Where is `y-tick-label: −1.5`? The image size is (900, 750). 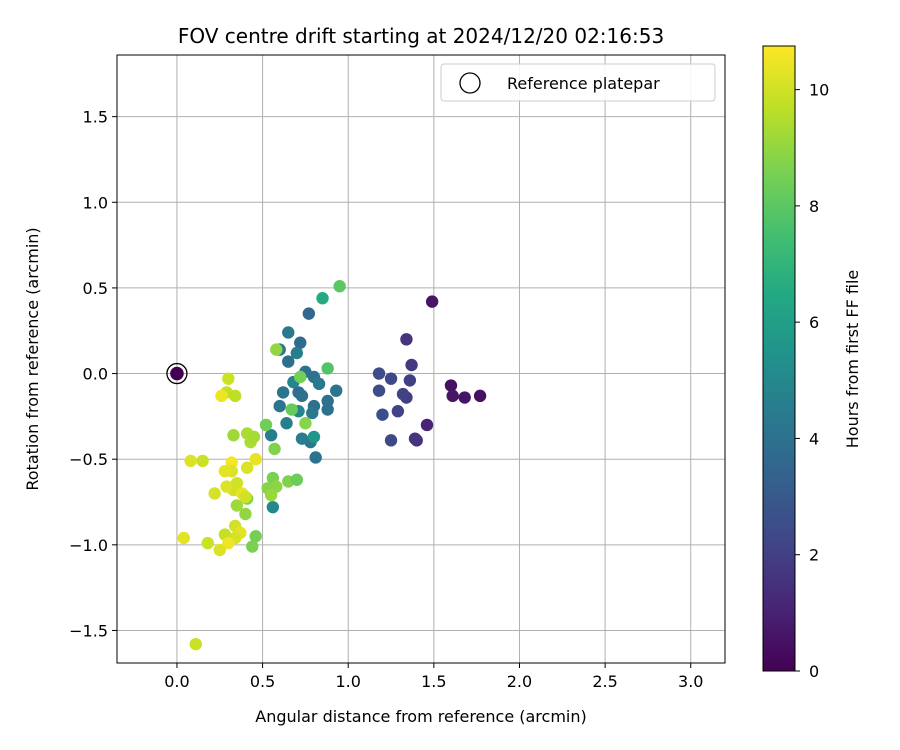
y-tick-label: −1.5 is located at coordinates (88, 630).